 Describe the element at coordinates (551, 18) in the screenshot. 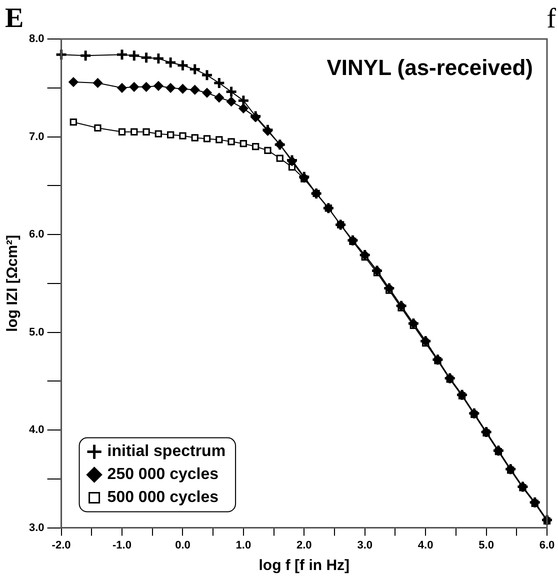

I see `text: f` at that location.